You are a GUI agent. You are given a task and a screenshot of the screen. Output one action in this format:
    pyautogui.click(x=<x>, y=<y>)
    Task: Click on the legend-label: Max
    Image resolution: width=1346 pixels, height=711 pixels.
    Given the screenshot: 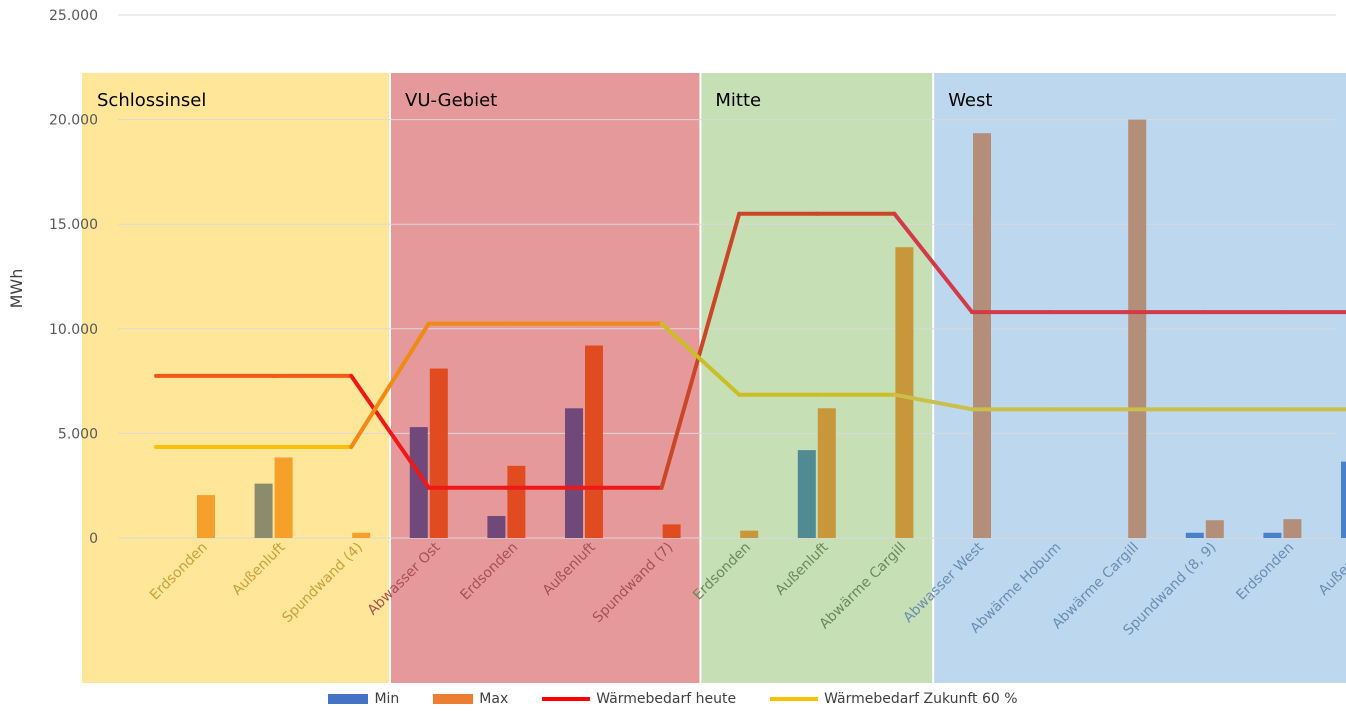 What is the action you would take?
    pyautogui.click(x=494, y=699)
    